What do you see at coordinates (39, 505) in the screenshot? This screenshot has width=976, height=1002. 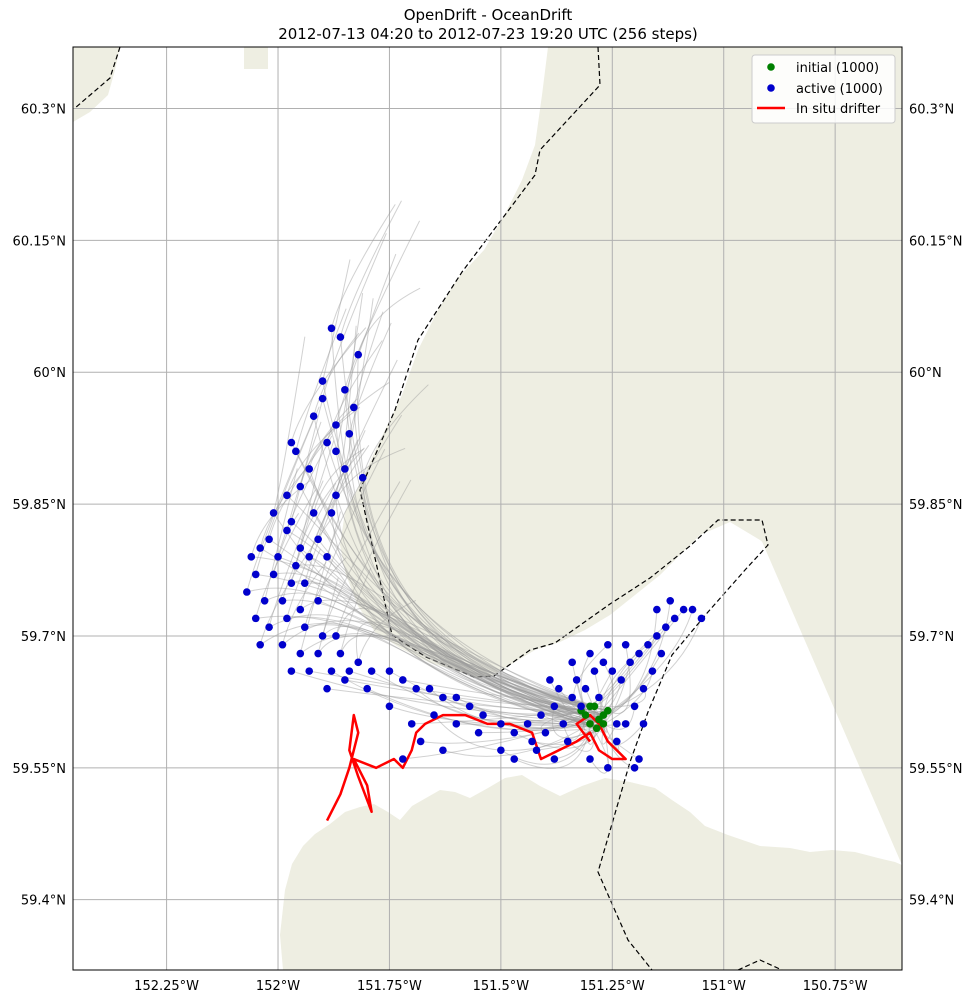 I see `y-tick-label-left-3: 59.85°N` at bounding box center [39, 505].